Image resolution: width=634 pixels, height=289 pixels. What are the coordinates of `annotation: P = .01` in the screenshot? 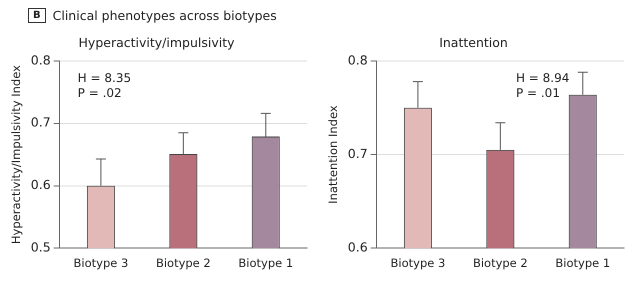 It's located at (538, 93).